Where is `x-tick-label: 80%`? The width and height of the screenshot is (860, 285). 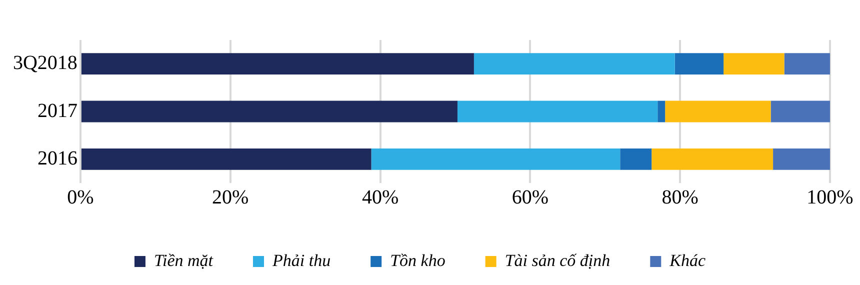
x-tick-label: 80% is located at coordinates (680, 197).